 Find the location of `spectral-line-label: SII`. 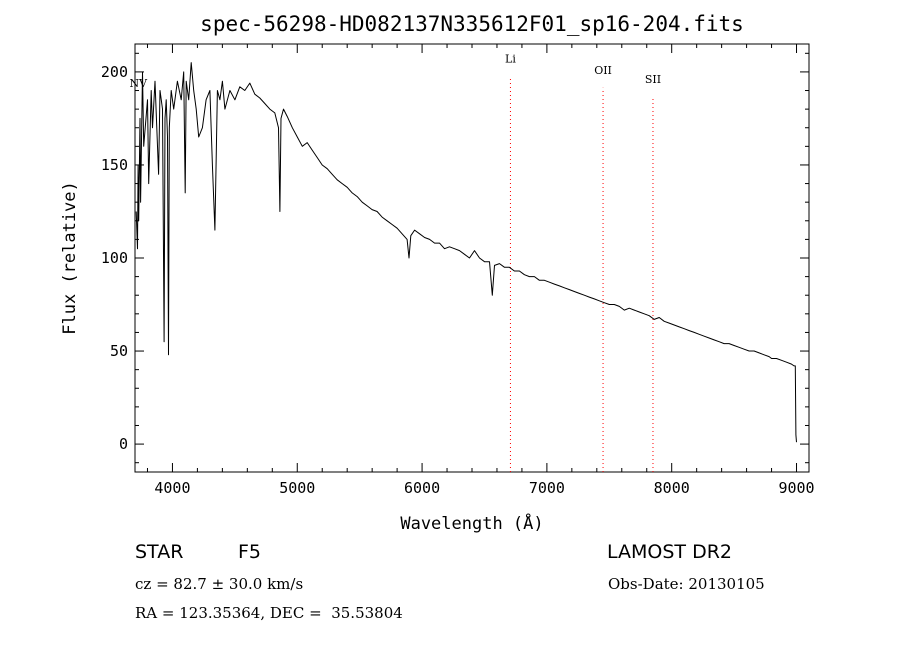

spectral-line-label: SII is located at coordinates (653, 79).